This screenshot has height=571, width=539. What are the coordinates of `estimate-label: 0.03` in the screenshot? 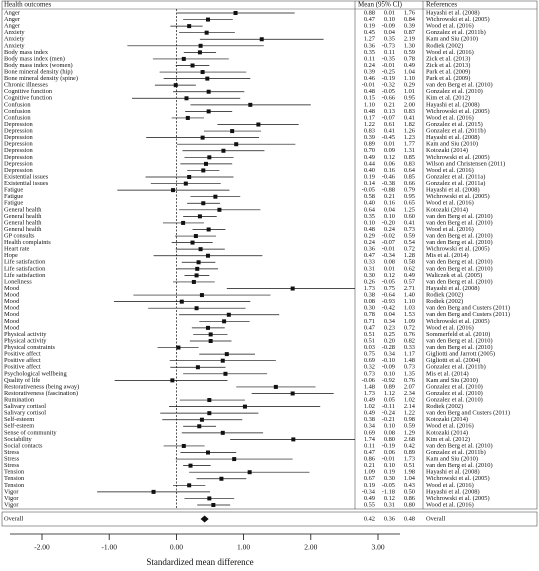 It's located at (369, 347).